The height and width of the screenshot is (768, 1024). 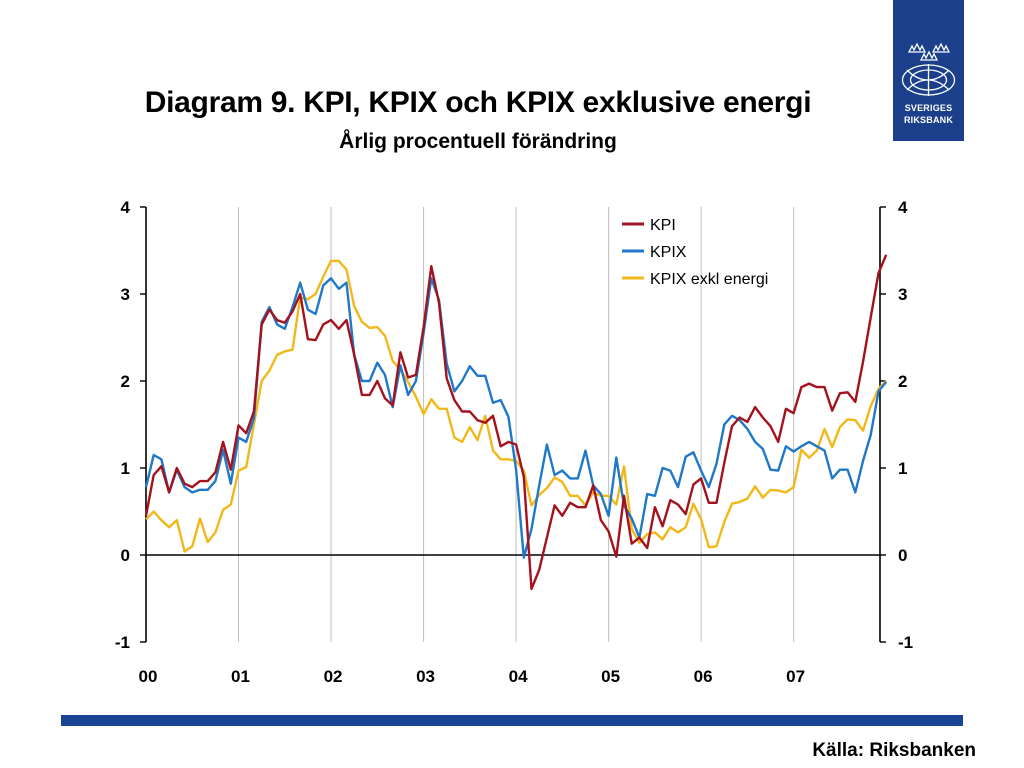 What do you see at coordinates (610, 676) in the screenshot?
I see `x-tick-label: 05` at bounding box center [610, 676].